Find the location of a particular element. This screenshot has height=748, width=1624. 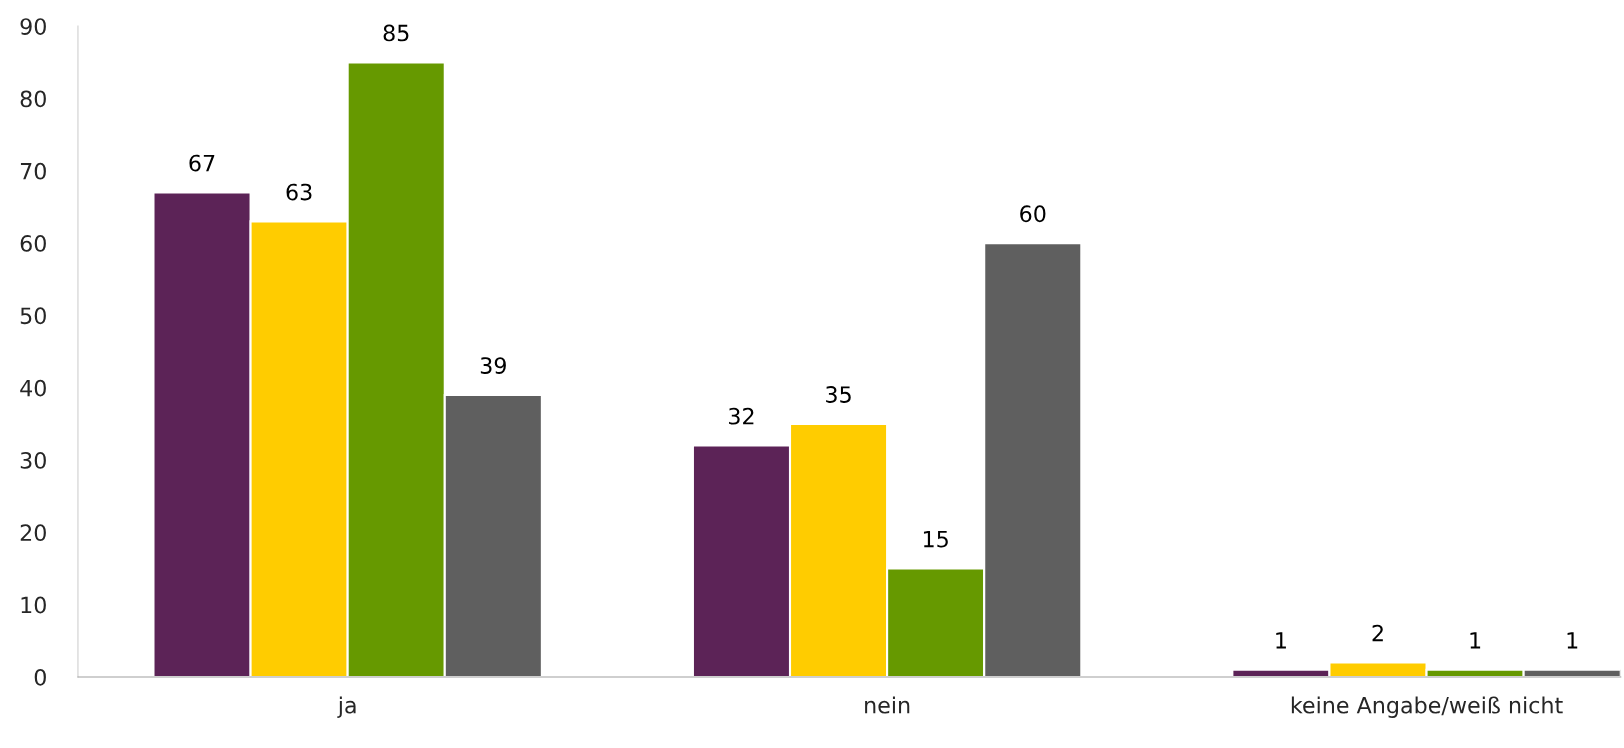

data-label: 85 is located at coordinates (396, 33).